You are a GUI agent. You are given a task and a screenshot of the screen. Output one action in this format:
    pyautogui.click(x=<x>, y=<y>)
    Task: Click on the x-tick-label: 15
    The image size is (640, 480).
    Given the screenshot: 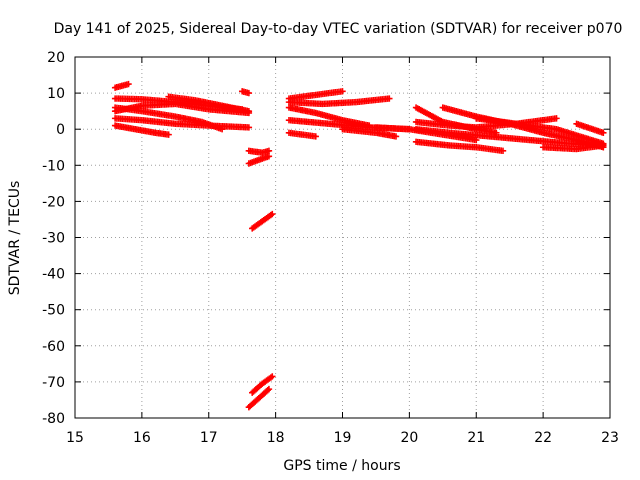 What is the action you would take?
    pyautogui.click(x=75, y=438)
    